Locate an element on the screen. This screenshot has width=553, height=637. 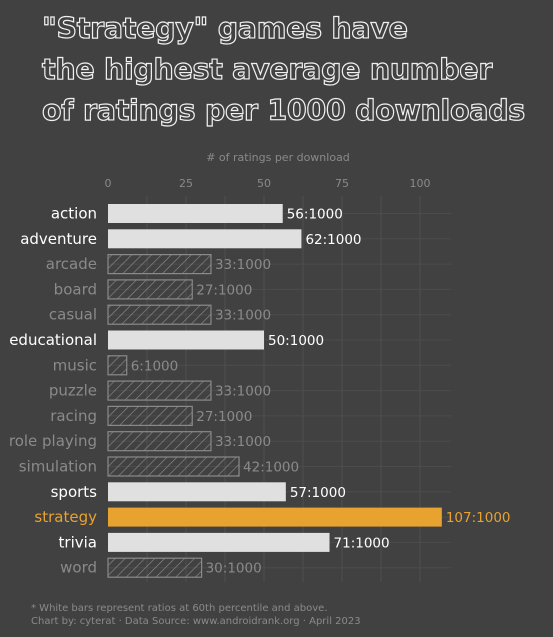
category-label: racing is located at coordinates (73, 416).